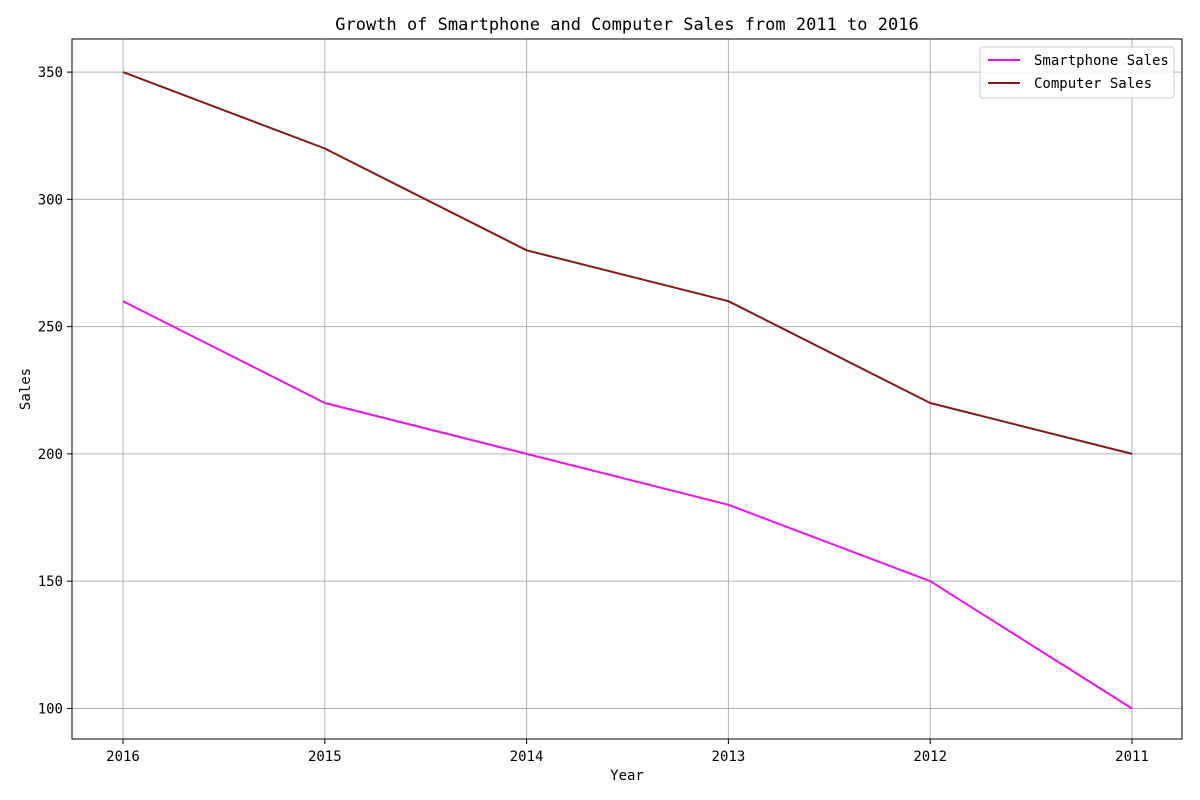 The image size is (1200, 800). What do you see at coordinates (1101, 61) in the screenshot?
I see `legend-label-1: Smartphone Sales` at bounding box center [1101, 61].